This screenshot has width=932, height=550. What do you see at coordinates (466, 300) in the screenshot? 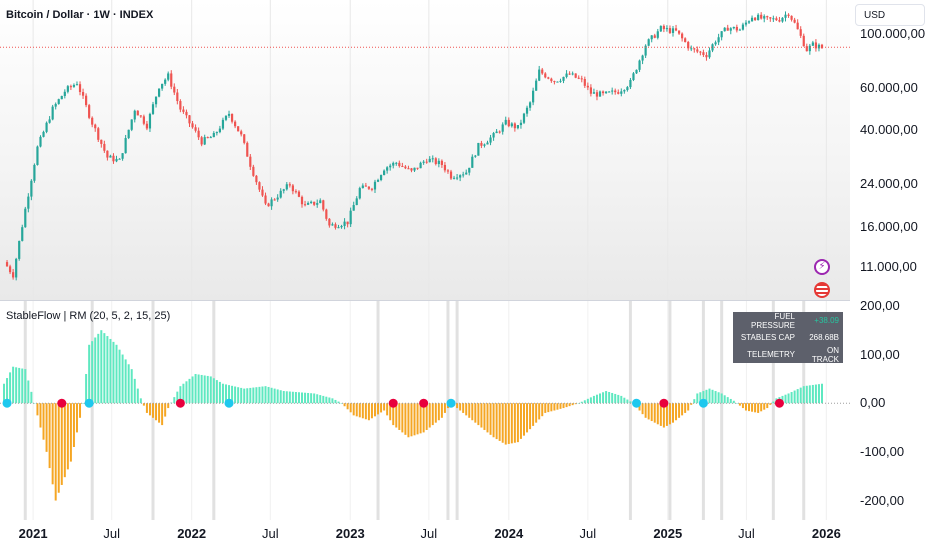
I see `pane-divider` at bounding box center [466, 300].